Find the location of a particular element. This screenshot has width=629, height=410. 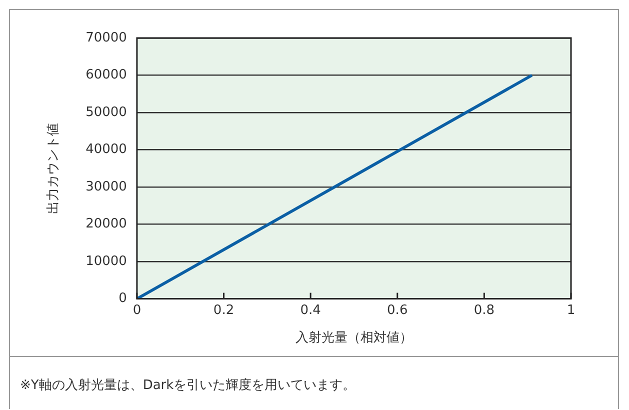

x-tick-label: 0.8 is located at coordinates (484, 310).